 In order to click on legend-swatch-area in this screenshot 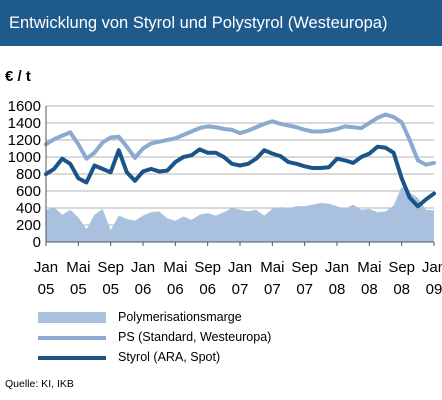, I will do `click(72, 317)`.